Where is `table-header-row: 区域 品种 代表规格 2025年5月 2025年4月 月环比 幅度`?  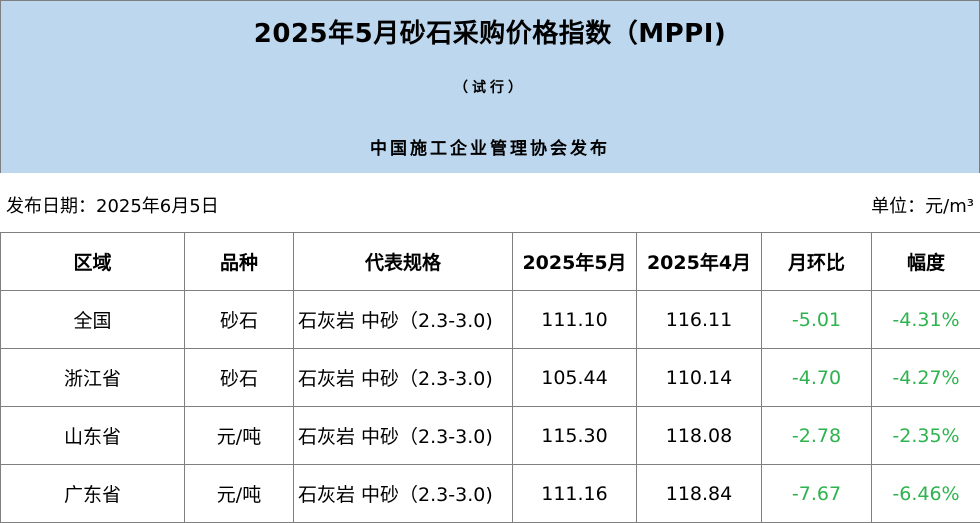 table-header-row: 区域 品种 代表规格 2025年5月 2025年4月 月环比 幅度 is located at coordinates (490, 261).